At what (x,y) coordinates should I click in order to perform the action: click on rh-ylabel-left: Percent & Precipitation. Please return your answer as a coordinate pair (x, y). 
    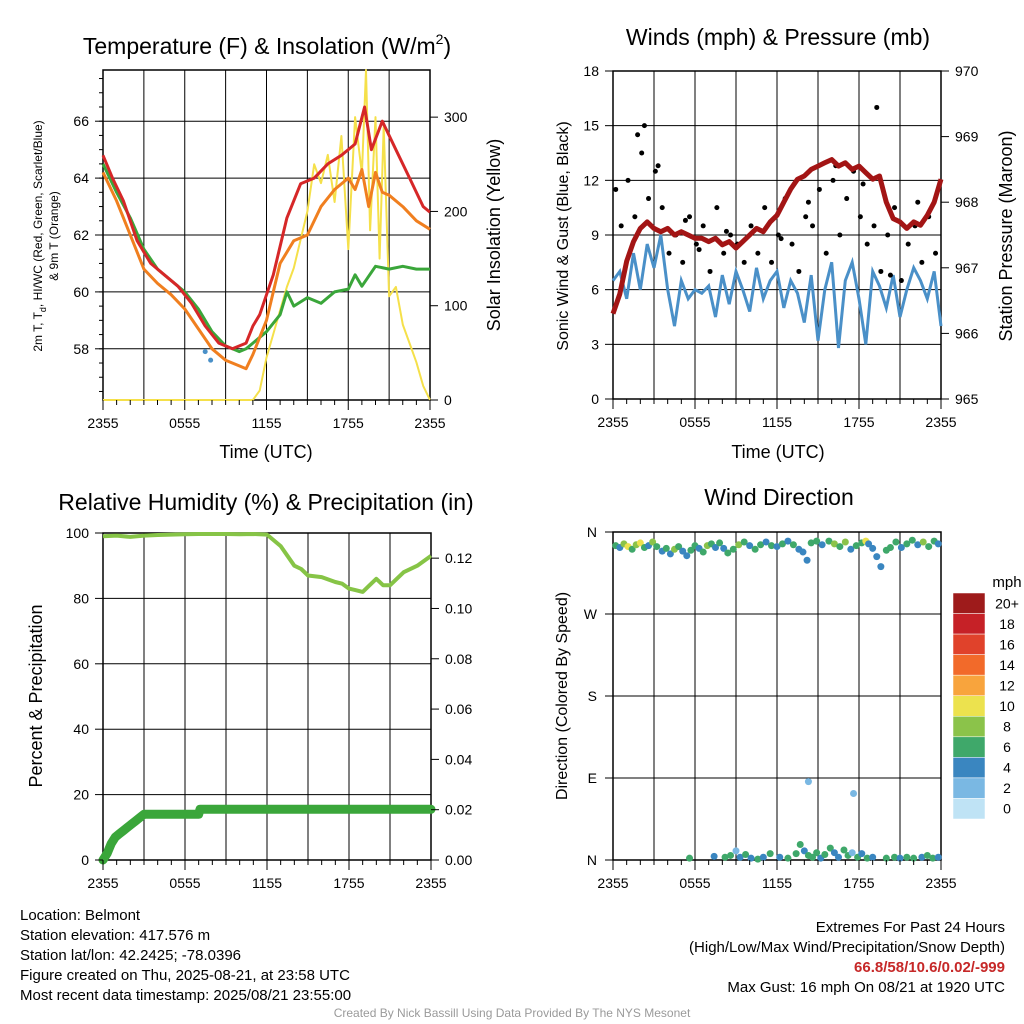
    Looking at the image, I should click on (36, 695).